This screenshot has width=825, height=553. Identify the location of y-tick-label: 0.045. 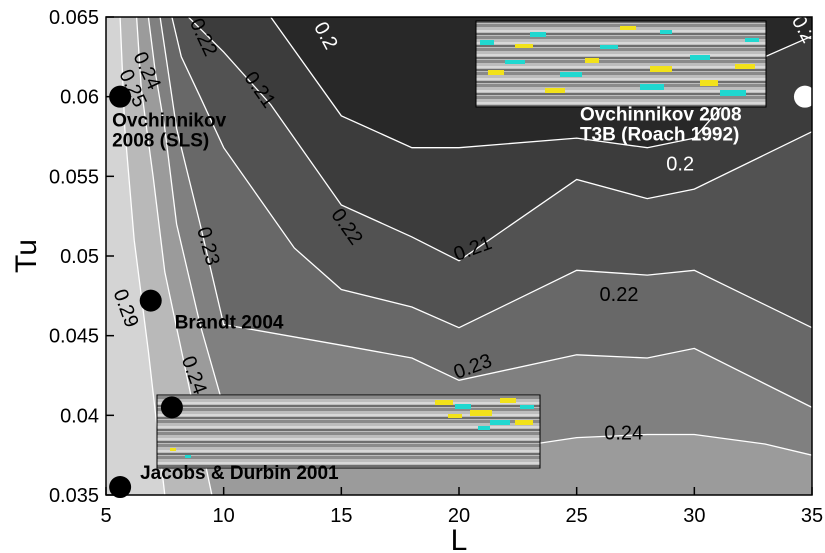
(74, 337).